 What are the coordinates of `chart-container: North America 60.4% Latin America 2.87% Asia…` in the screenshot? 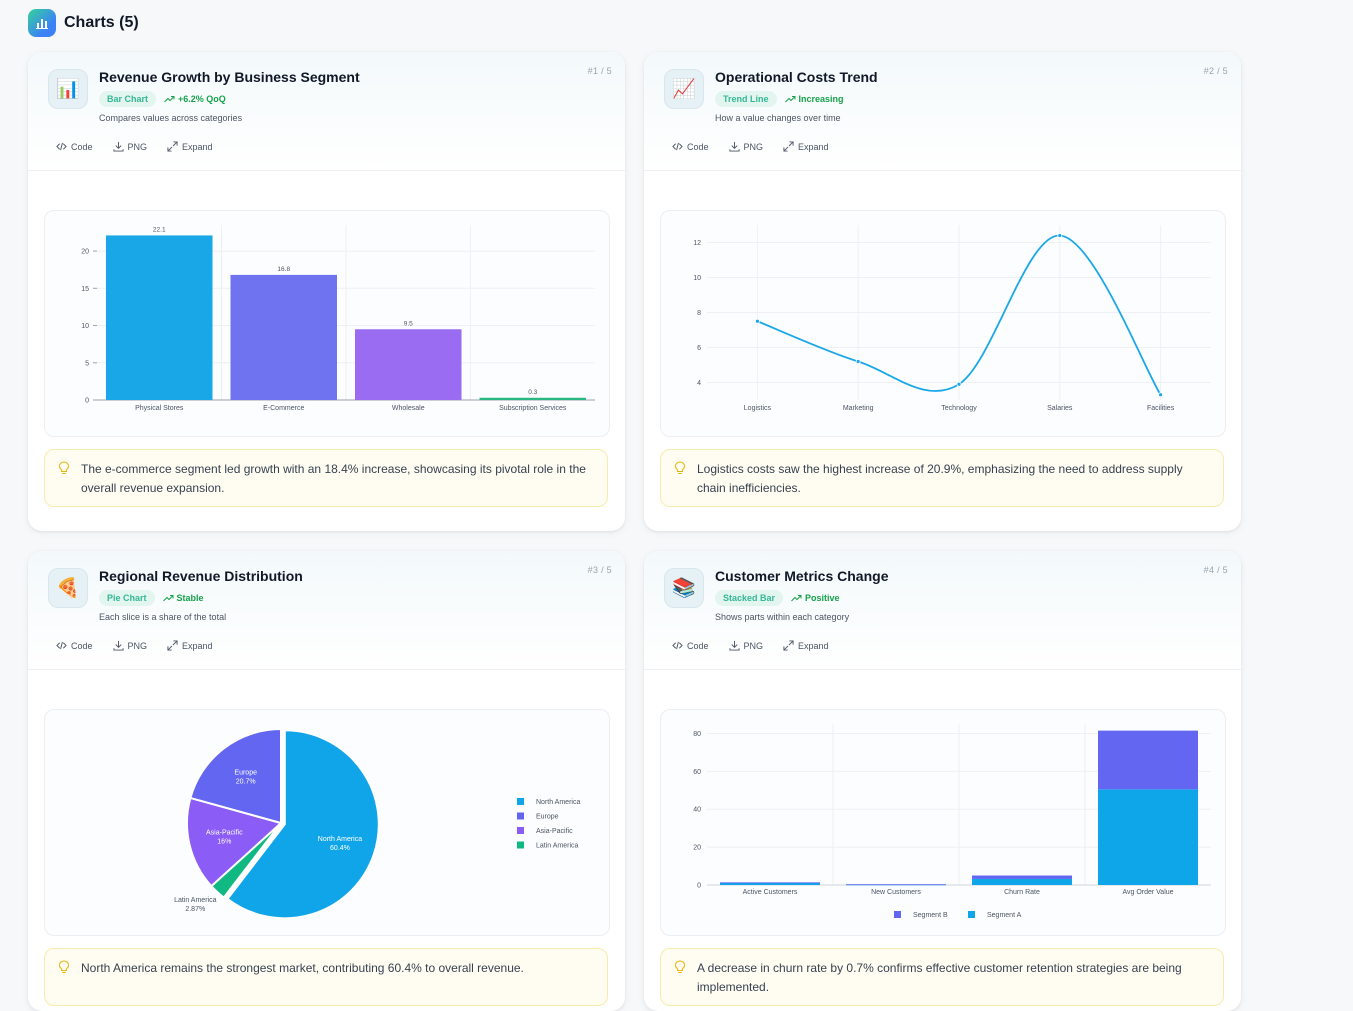 It's located at (327, 822).